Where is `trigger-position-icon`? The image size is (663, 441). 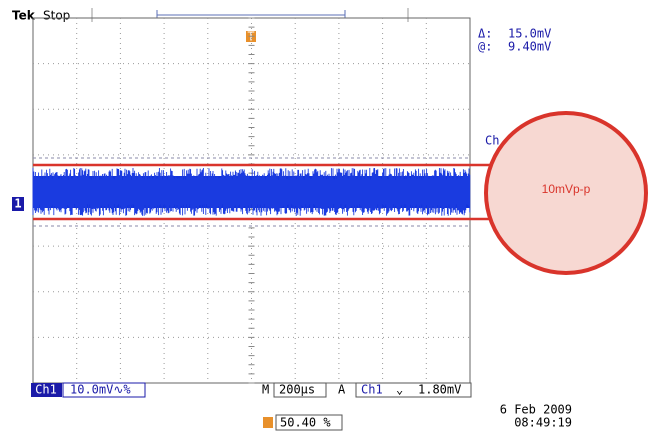 trigger-position-icon is located at coordinates (268, 422).